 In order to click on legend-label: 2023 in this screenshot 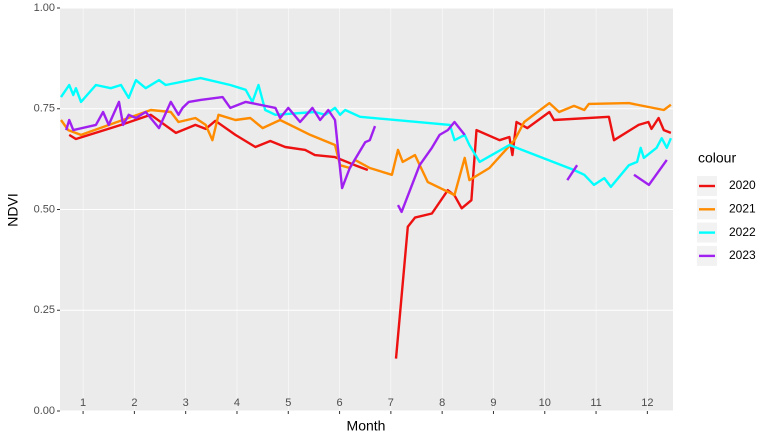, I will do `click(742, 255)`.